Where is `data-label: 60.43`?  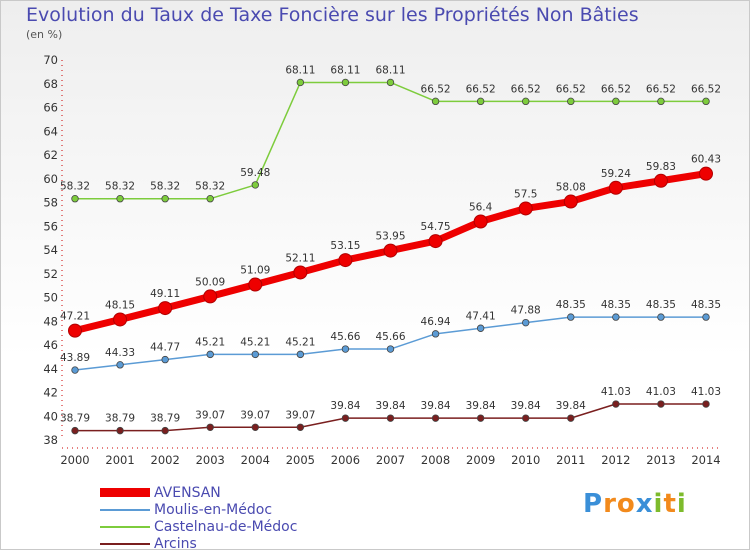 data-label: 60.43 is located at coordinates (706, 160).